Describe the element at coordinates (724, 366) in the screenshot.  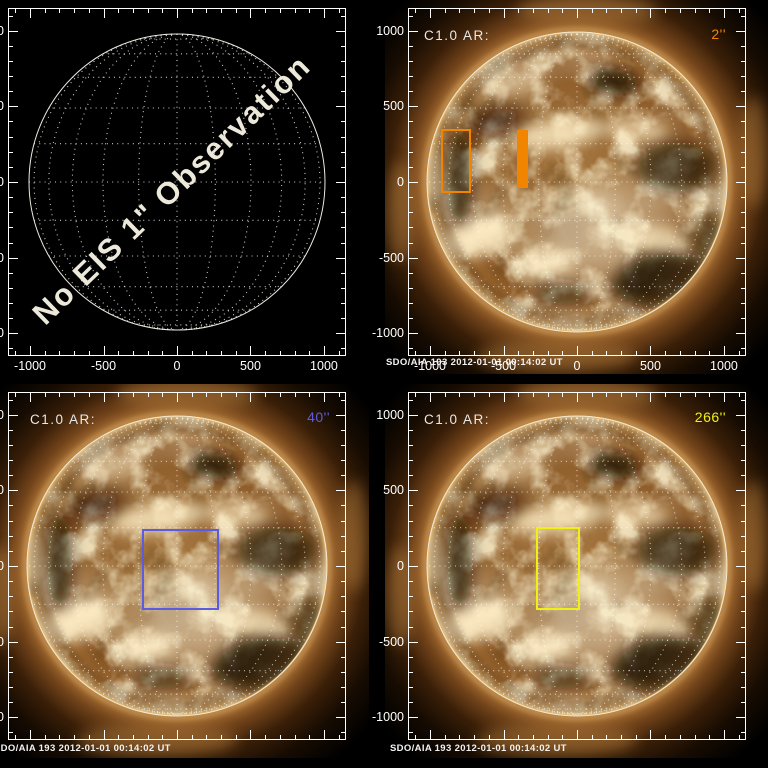
I see `x-tick-label: 1000` at that location.